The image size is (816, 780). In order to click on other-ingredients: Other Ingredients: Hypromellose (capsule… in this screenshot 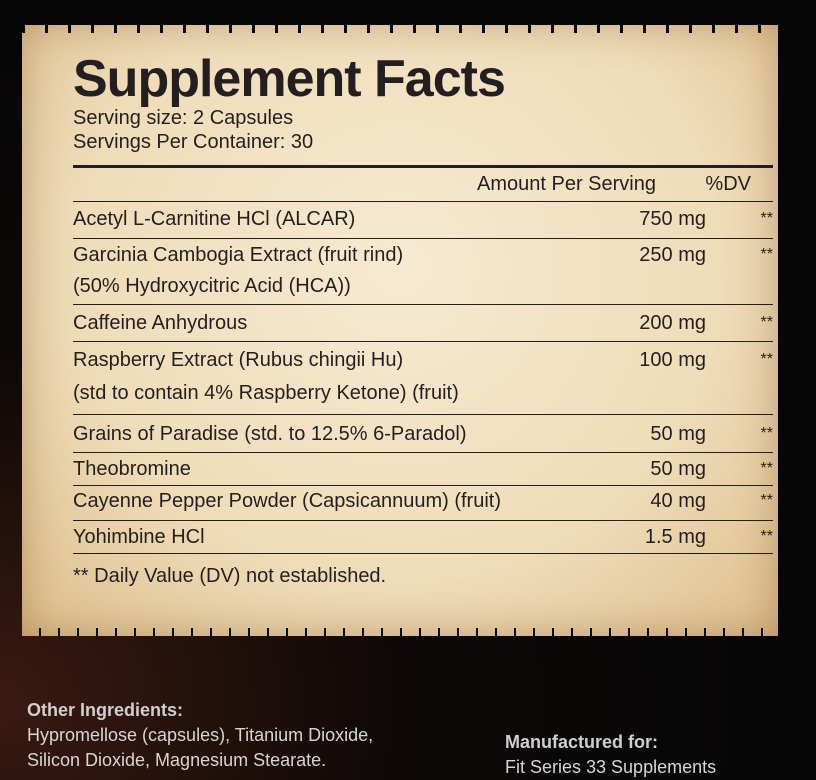, I will do `click(200, 735)`.